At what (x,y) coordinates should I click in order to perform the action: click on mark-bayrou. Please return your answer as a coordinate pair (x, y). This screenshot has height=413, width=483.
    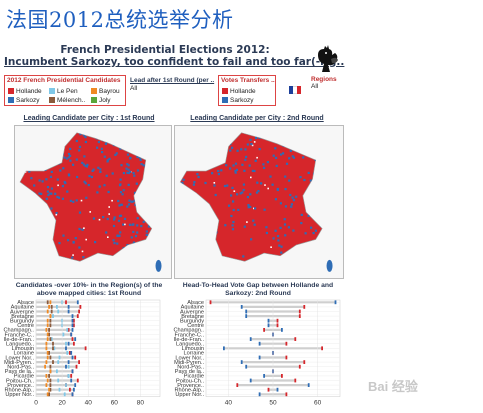
    Looking at the image, I should click on (47, 339).